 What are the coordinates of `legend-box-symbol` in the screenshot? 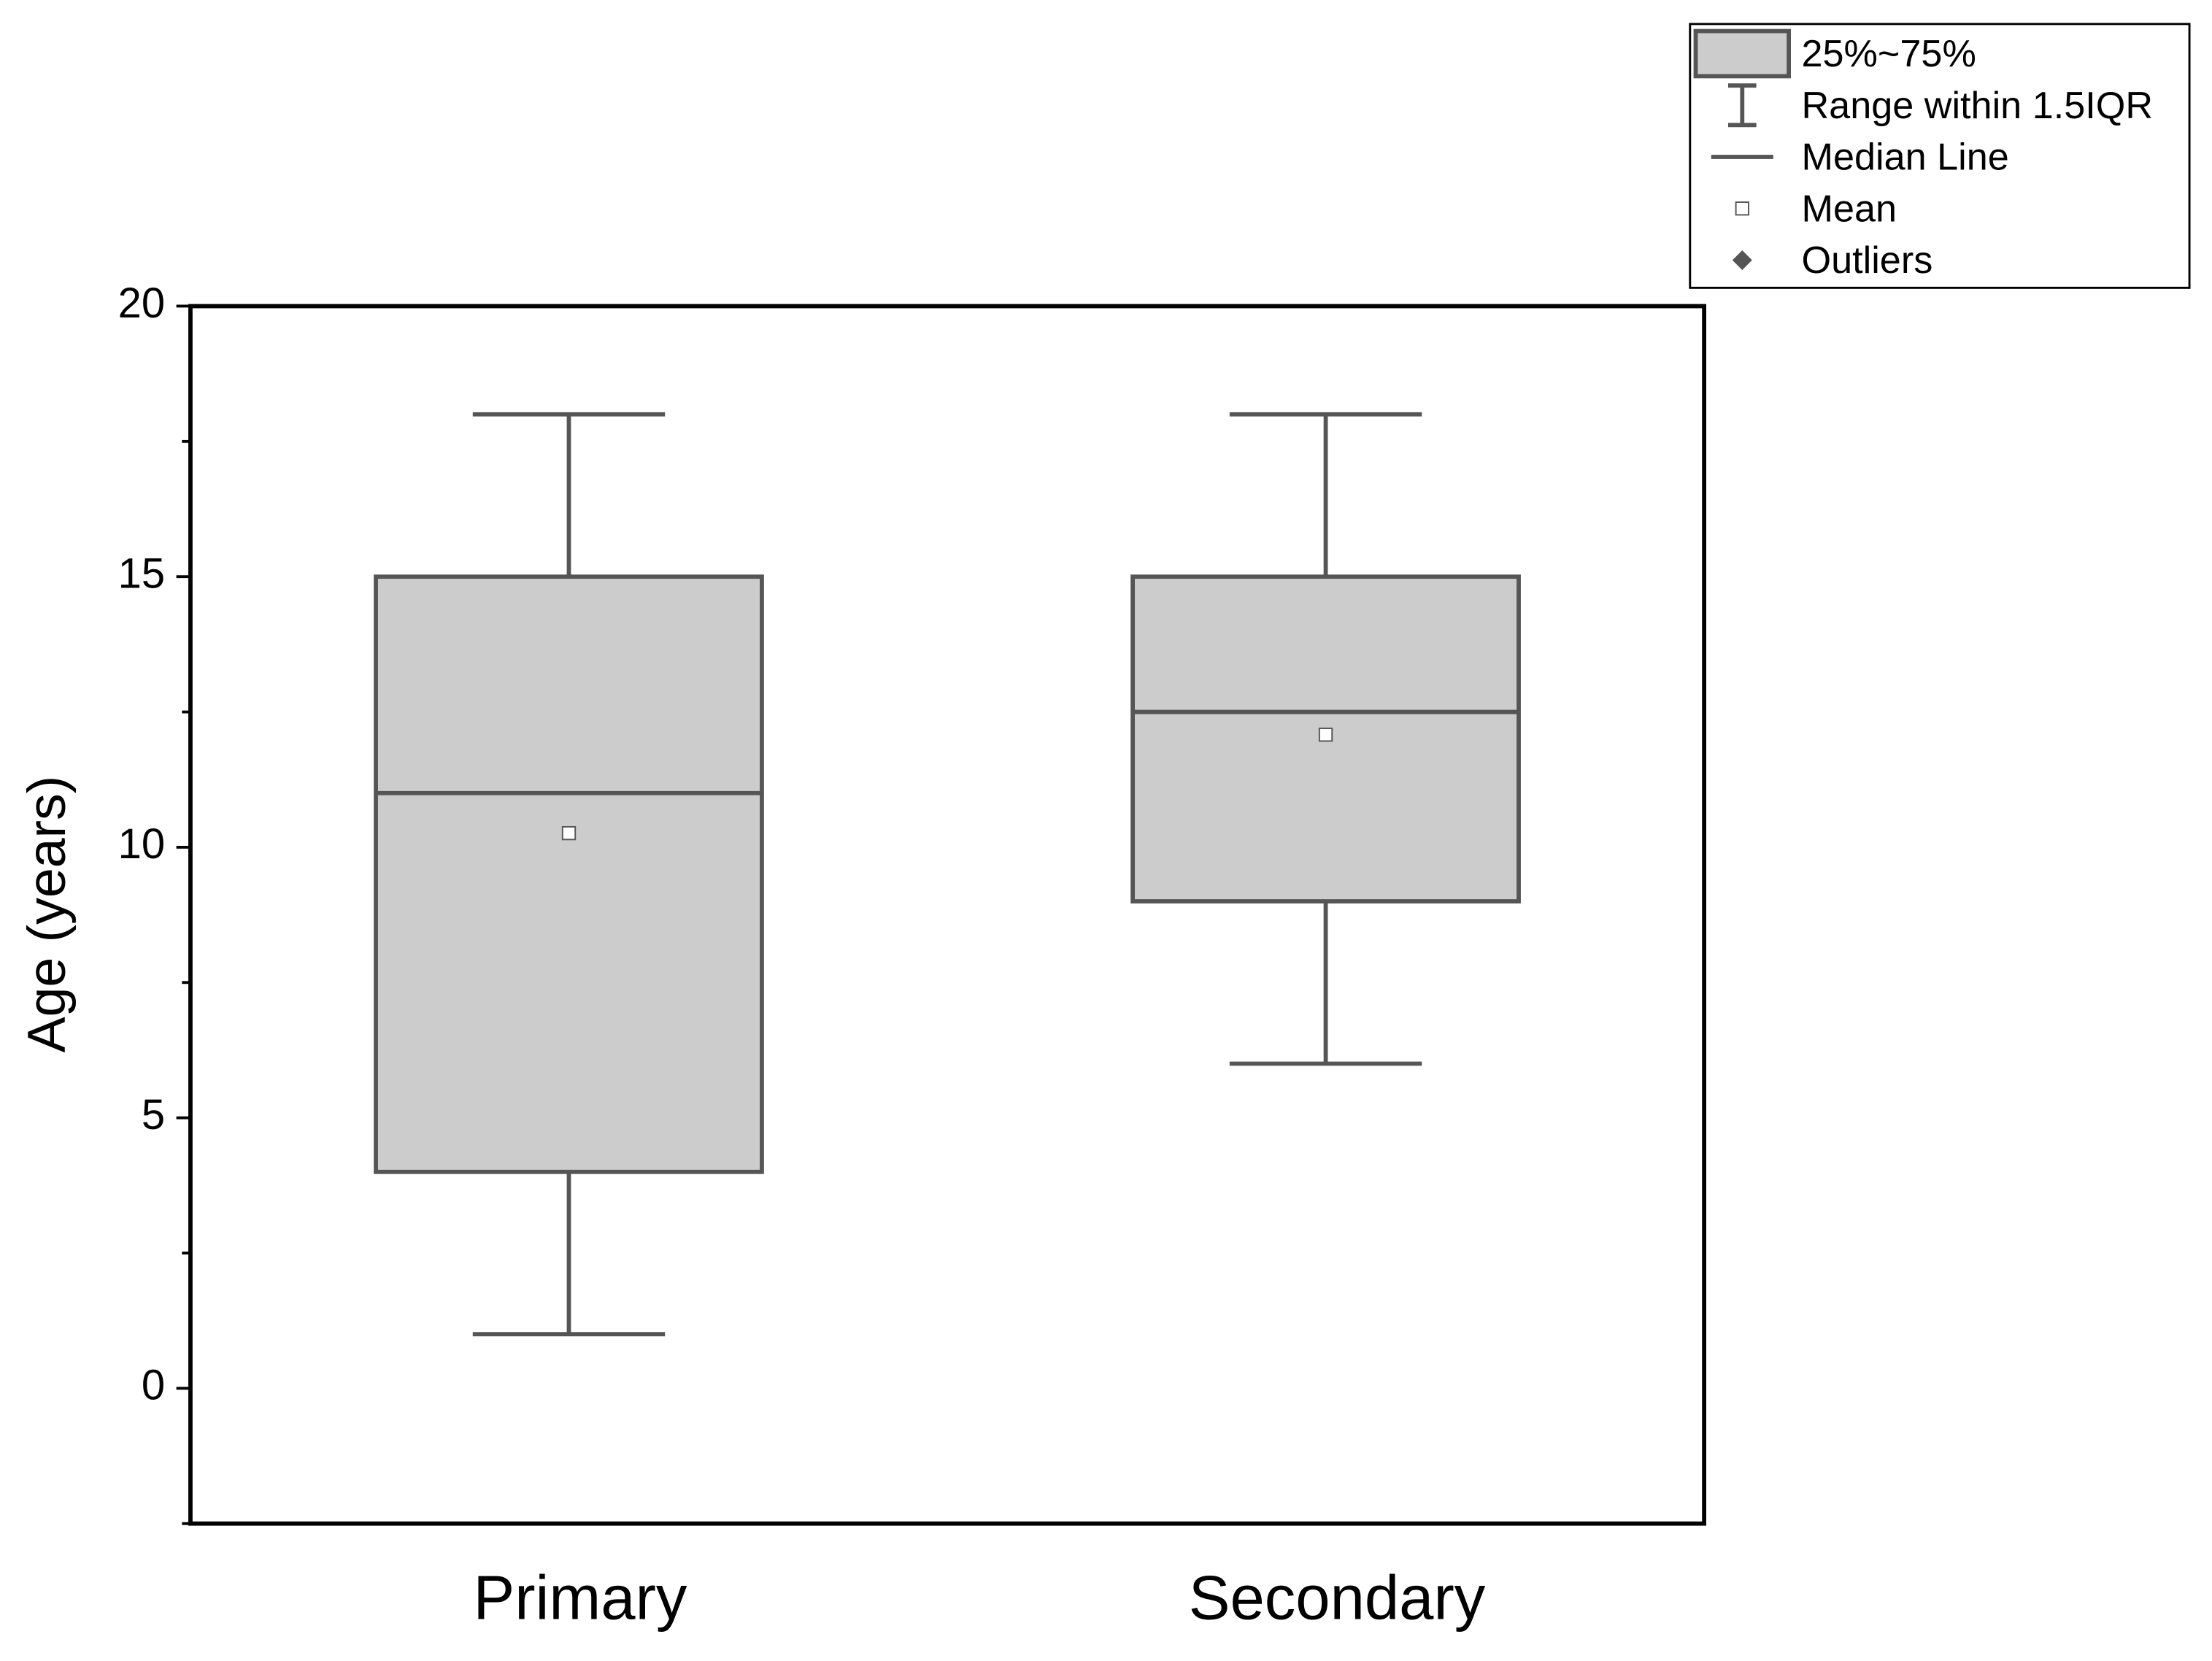 It's located at (1742, 53).